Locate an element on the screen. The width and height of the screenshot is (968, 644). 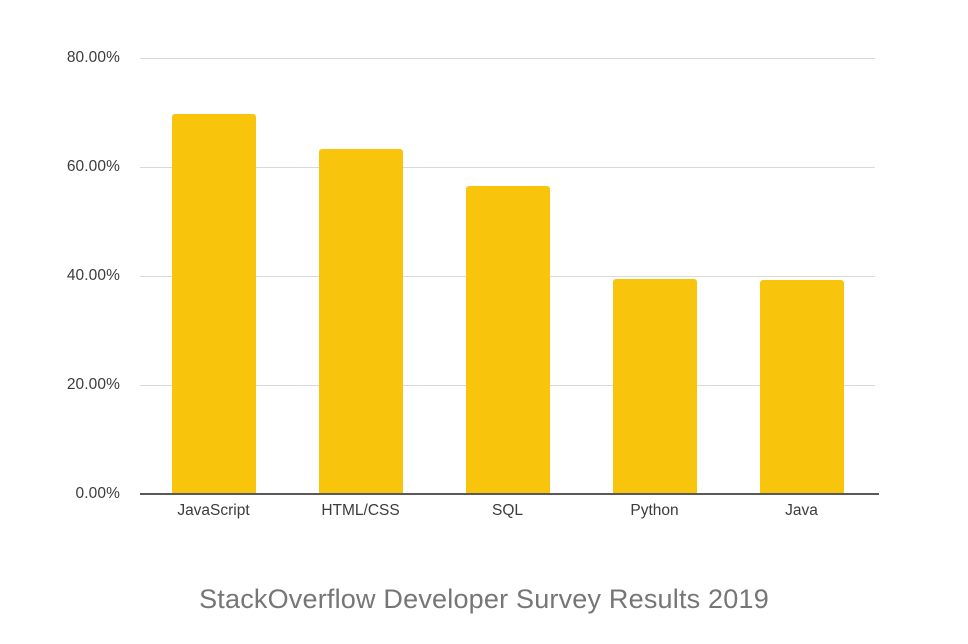
x-axis-tick-label: Java is located at coordinates (801, 510).